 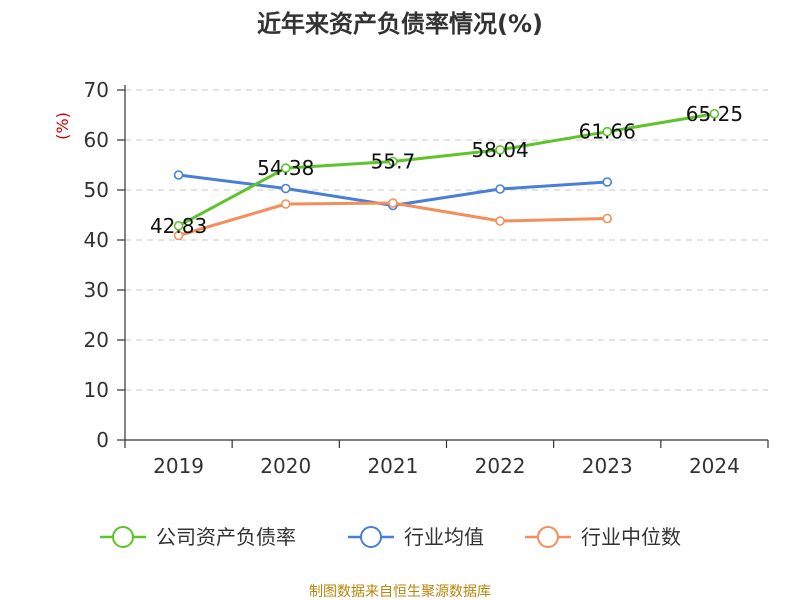 What do you see at coordinates (62, 126) in the screenshot?
I see `y-axis-unit-label: (%)` at bounding box center [62, 126].